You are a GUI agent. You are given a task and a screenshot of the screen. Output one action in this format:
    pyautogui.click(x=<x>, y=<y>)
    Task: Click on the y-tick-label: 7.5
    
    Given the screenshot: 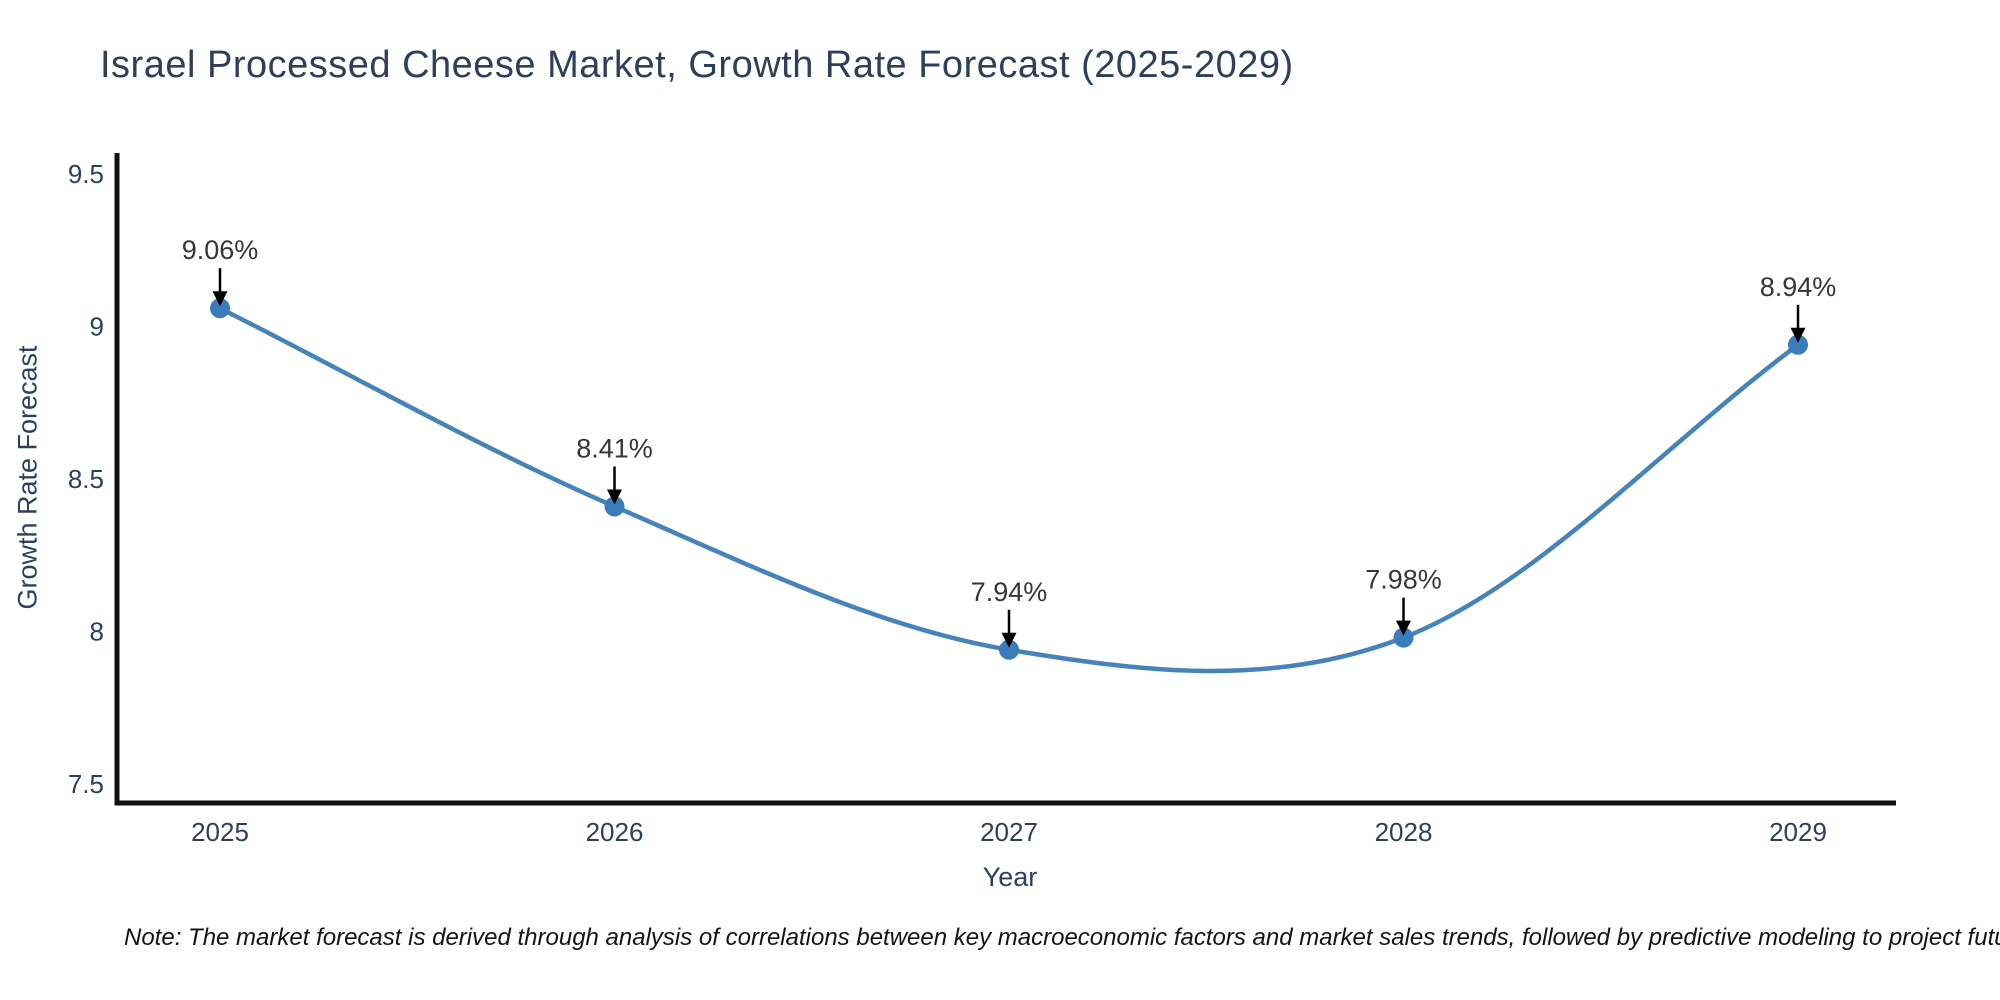 What is the action you would take?
    pyautogui.click(x=86, y=784)
    